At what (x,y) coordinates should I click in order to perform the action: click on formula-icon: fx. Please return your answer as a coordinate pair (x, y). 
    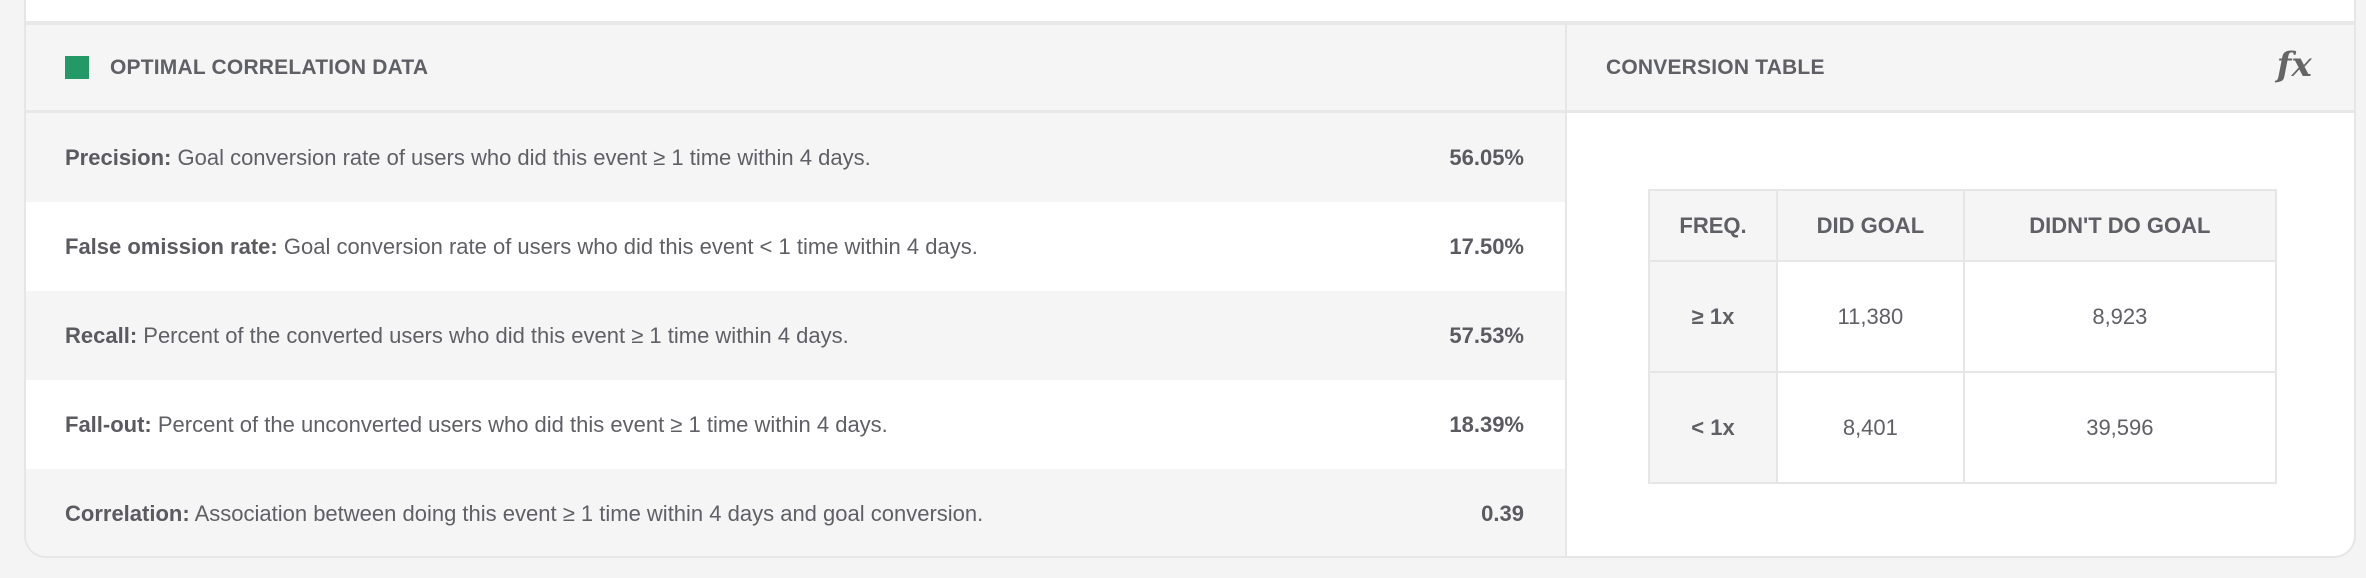
    Looking at the image, I should click on (2294, 65).